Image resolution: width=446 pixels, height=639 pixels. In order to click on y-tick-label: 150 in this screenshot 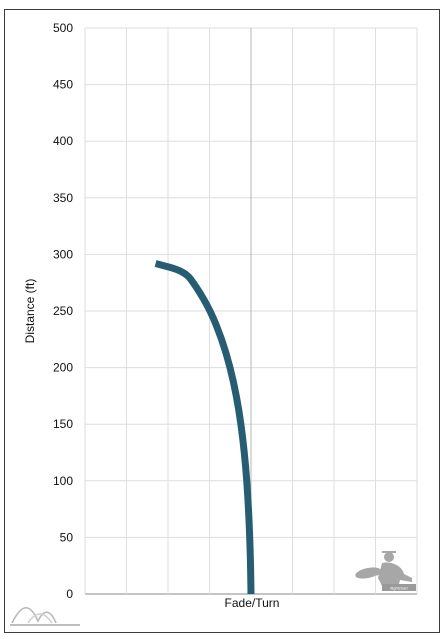, I will do `click(63, 424)`.